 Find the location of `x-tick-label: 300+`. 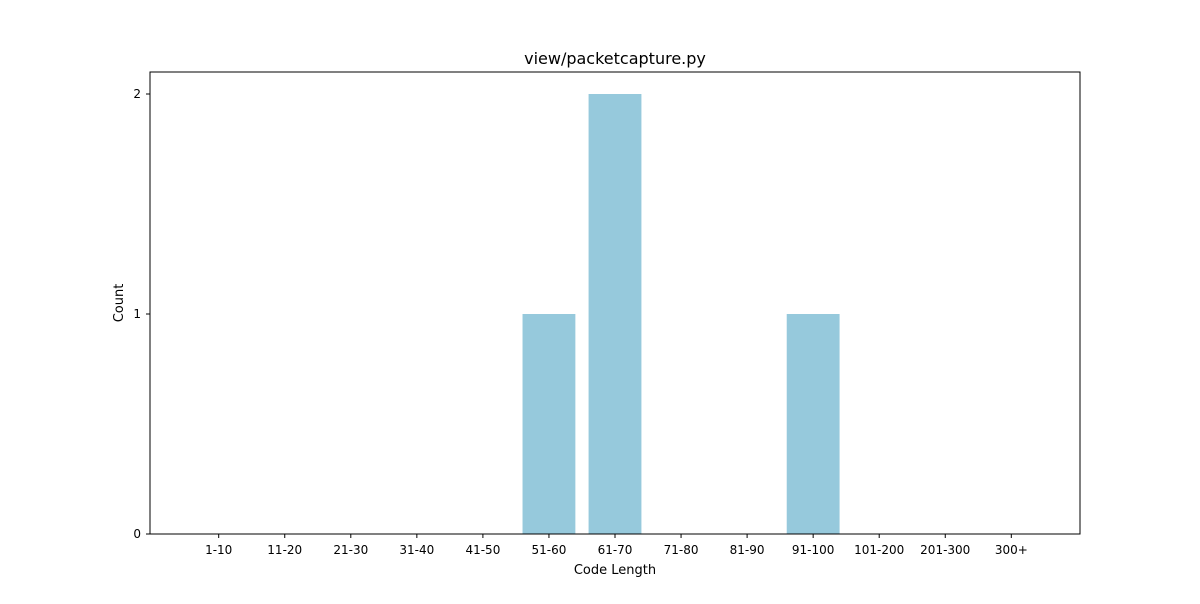

x-tick-label: 300+ is located at coordinates (1011, 550).